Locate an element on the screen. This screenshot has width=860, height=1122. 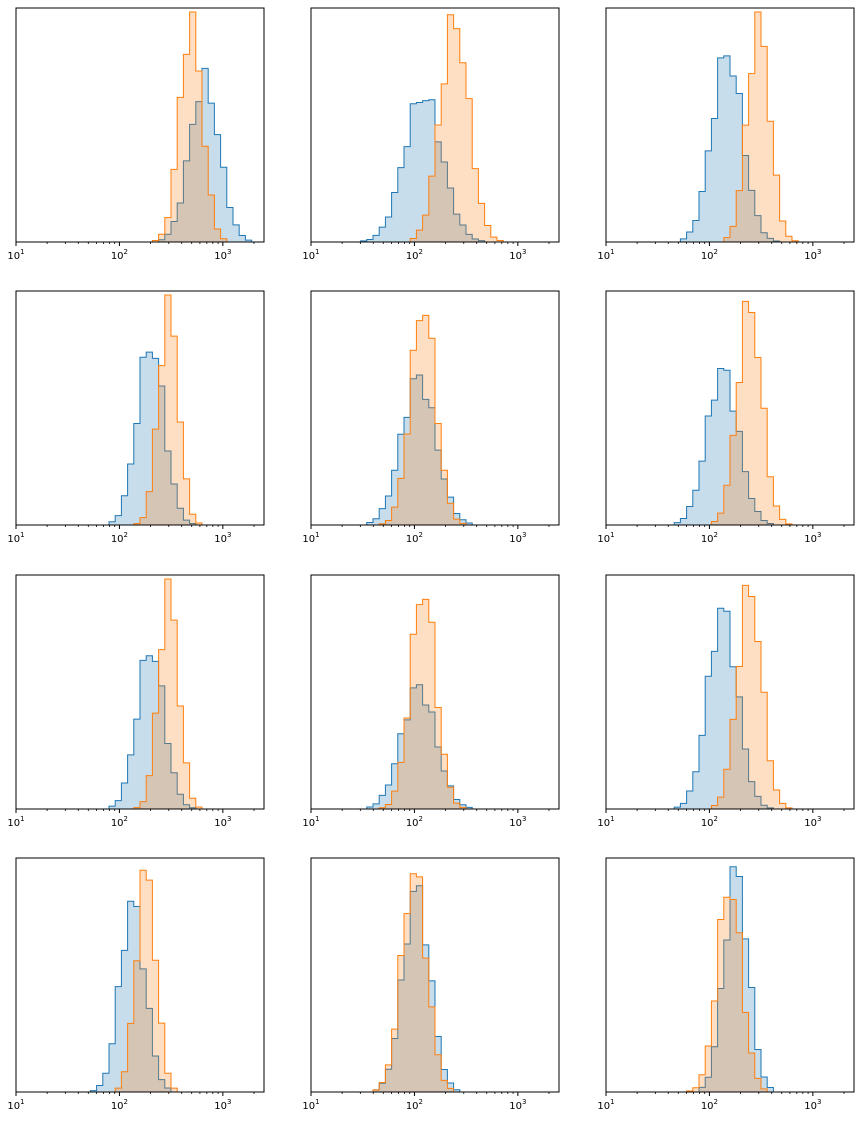
row4-col2-tick-label: 10² is located at coordinates (414, 1105).